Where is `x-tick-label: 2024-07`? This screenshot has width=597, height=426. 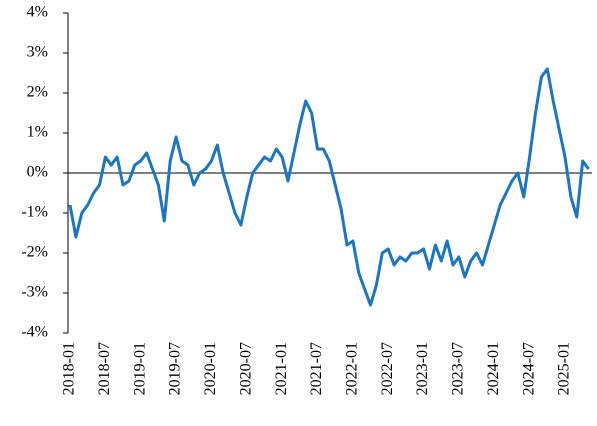 x-tick-label: 2024-07 is located at coordinates (528, 368).